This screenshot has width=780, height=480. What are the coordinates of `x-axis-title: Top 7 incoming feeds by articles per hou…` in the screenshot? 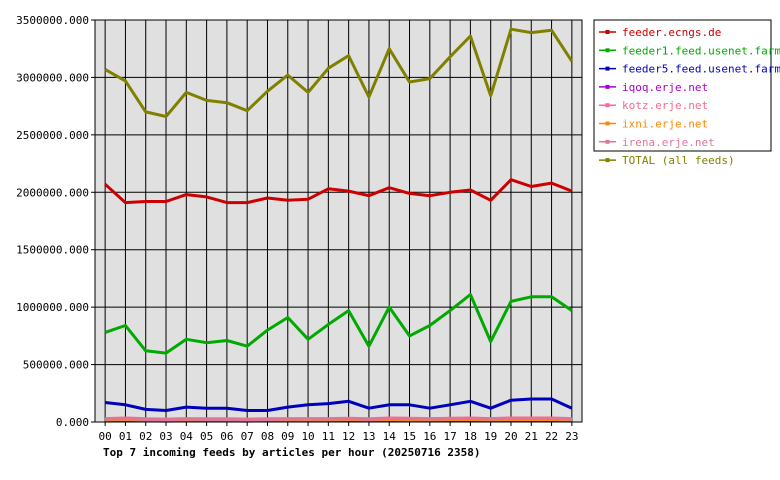 It's located at (292, 452).